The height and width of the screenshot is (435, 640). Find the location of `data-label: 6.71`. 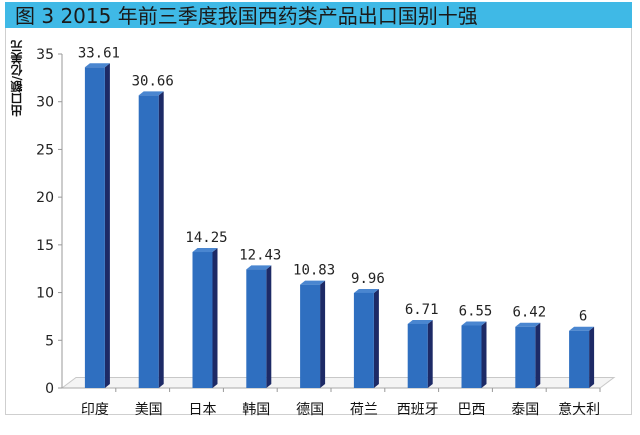

data-label: 6.71 is located at coordinates (422, 310).